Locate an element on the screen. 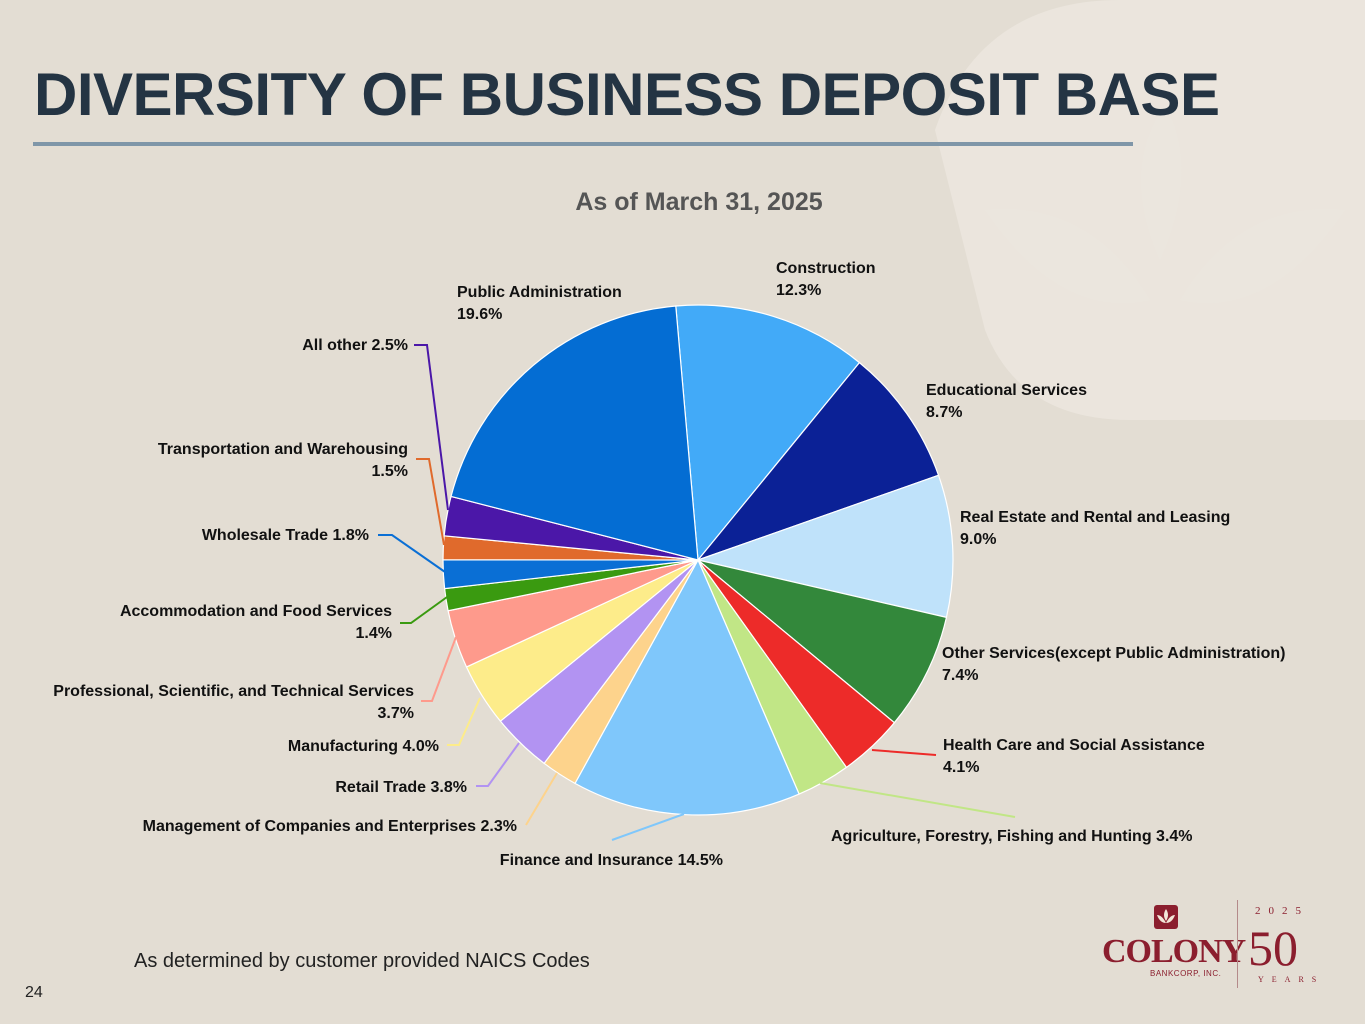 This screenshot has height=1024, width=1365. pie-slice-finance-and-insurance is located at coordinates (687, 687).